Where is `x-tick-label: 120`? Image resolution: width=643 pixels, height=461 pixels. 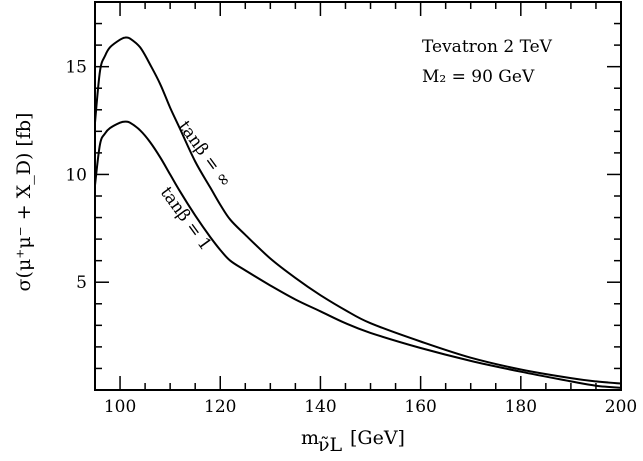
x-tick-label: 120 is located at coordinates (220, 407).